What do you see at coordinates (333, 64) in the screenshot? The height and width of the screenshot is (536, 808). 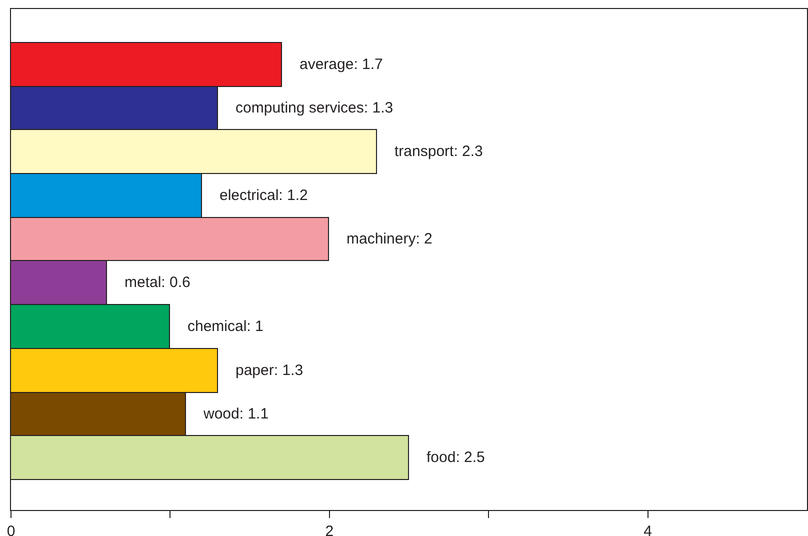 I see `data-label: average: 1.7` at bounding box center [333, 64].